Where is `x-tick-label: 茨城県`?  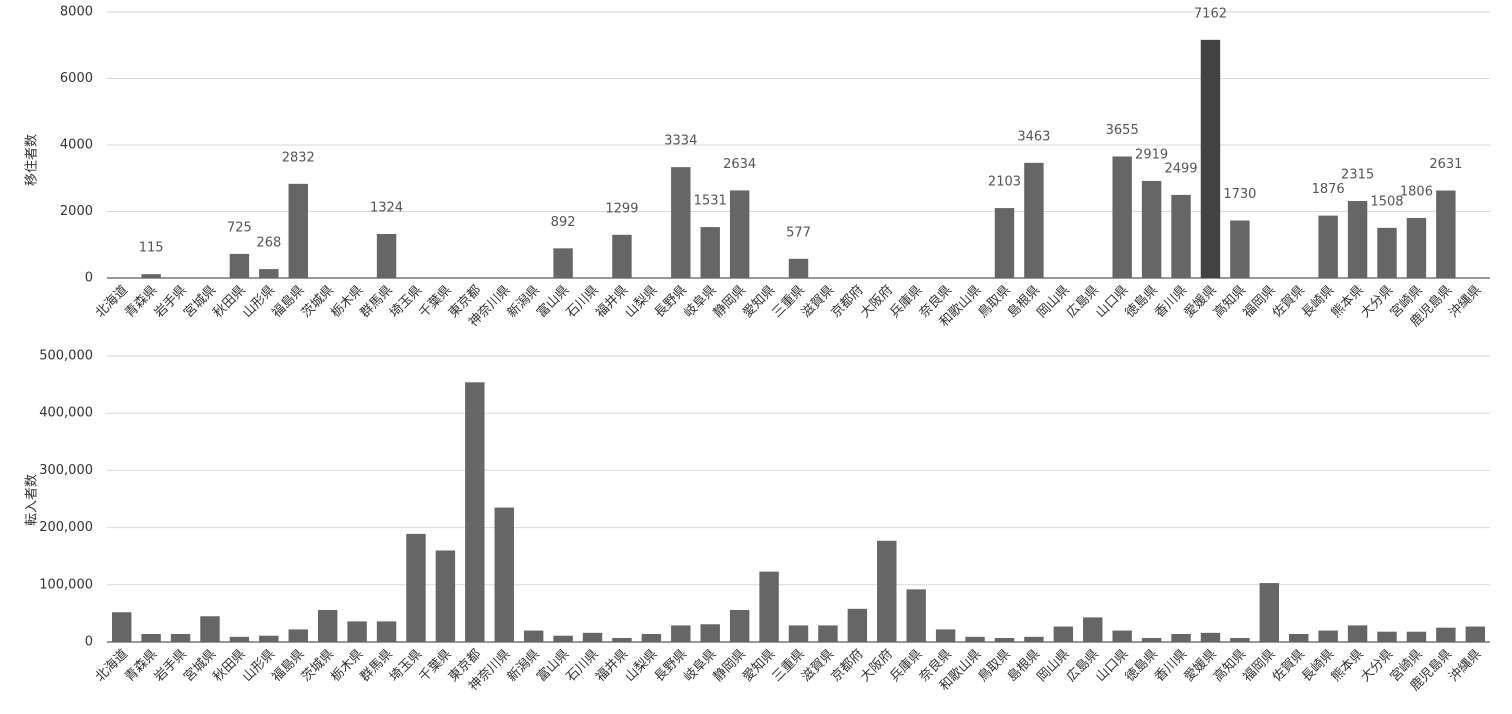 x-tick-label: 茨城県 is located at coordinates (318, 666).